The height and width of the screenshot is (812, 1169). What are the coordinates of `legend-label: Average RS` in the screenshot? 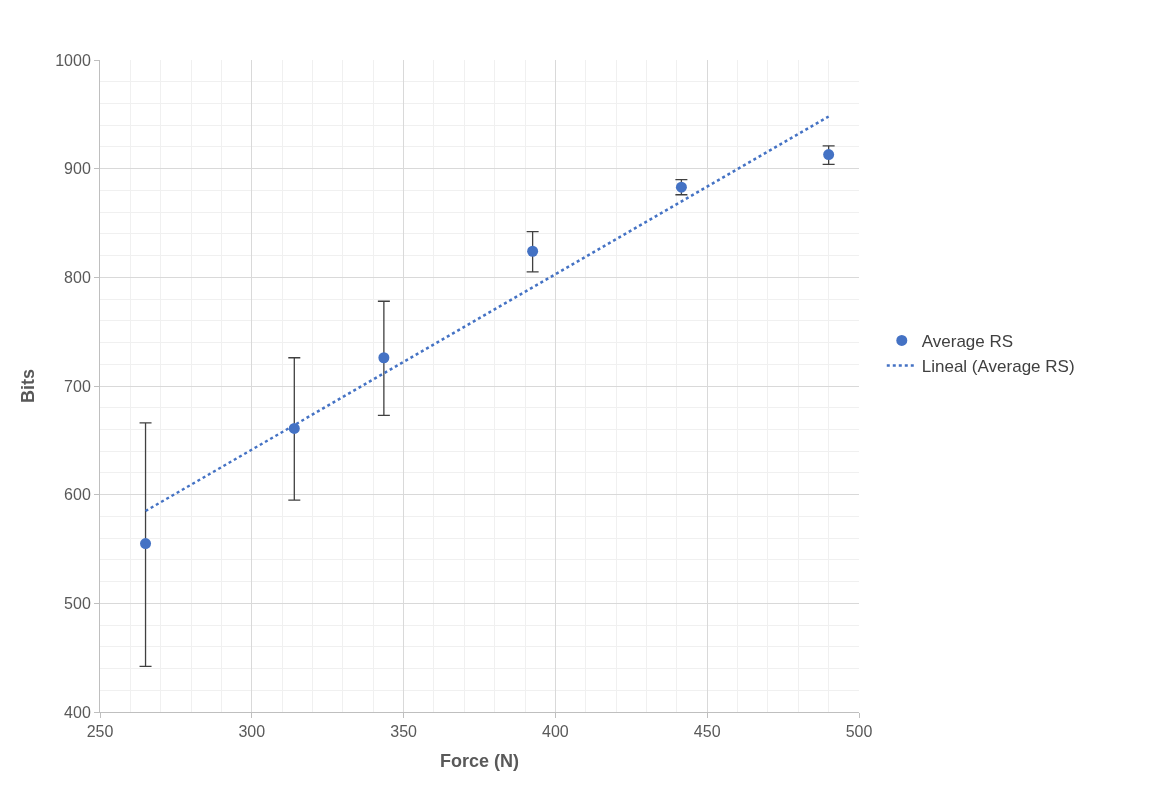 It's located at (967, 342).